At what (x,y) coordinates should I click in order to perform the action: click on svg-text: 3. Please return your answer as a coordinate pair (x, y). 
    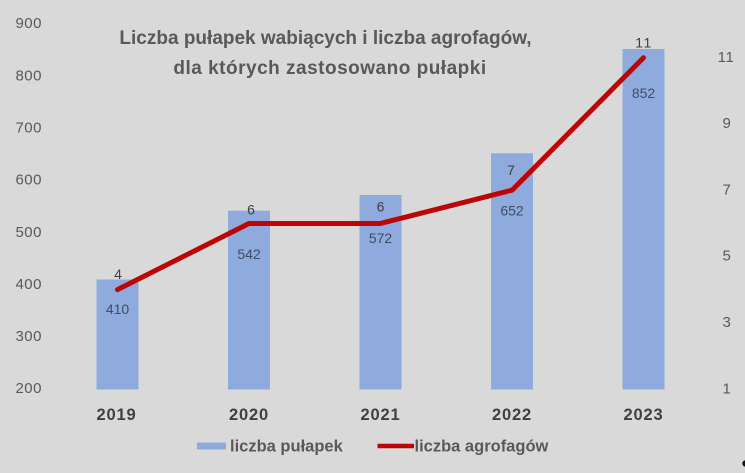
    Looking at the image, I should click on (727, 322).